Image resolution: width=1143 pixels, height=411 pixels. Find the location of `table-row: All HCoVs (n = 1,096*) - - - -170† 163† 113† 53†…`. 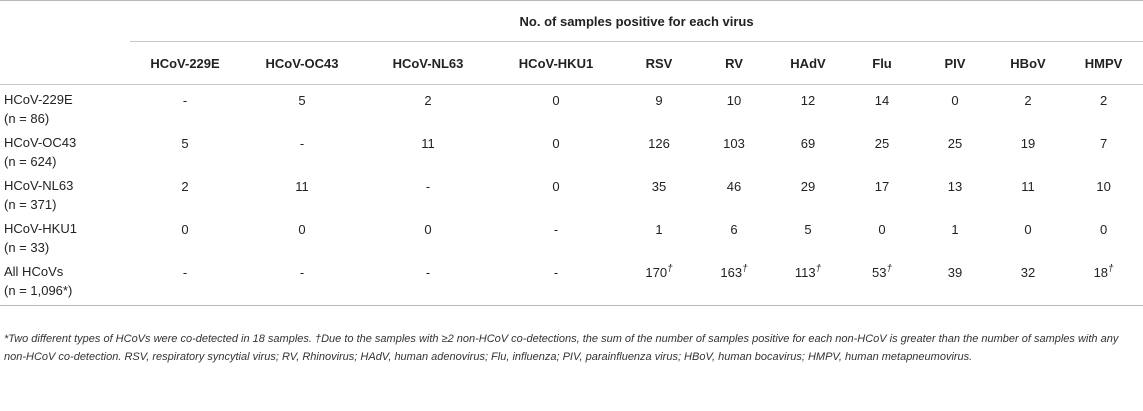

table-row: All HCoVs (n = 1,096*) - - - -170† 163† 113† 53†… is located at coordinates (571, 281).